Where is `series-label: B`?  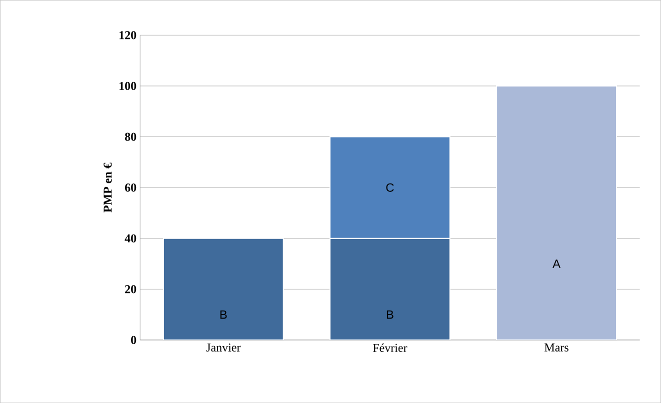 series-label: B is located at coordinates (223, 314).